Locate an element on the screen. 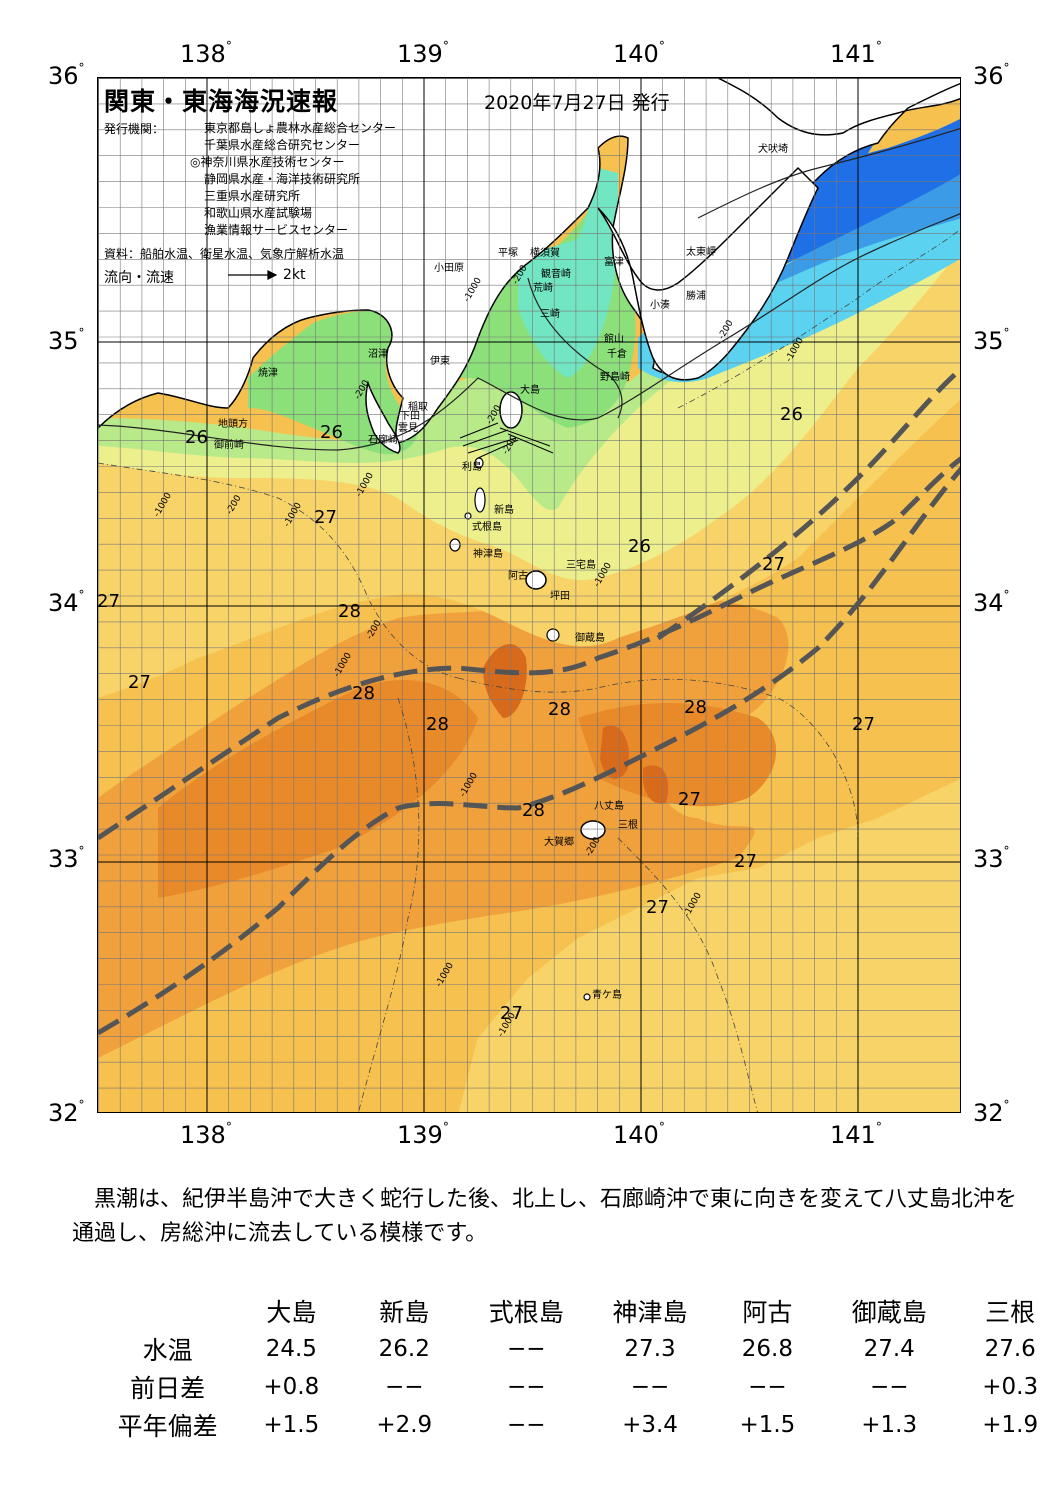 The image size is (1064, 1503). table-cell: +2.9 is located at coordinates (404, 1425).